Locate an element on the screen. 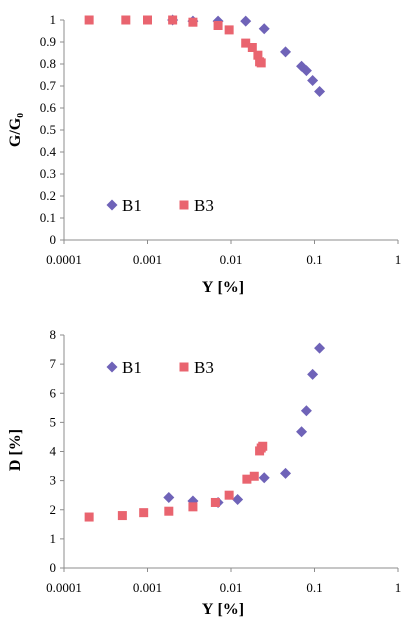 The image size is (403, 621). y-tick-label: 0.6 is located at coordinates (48, 107).